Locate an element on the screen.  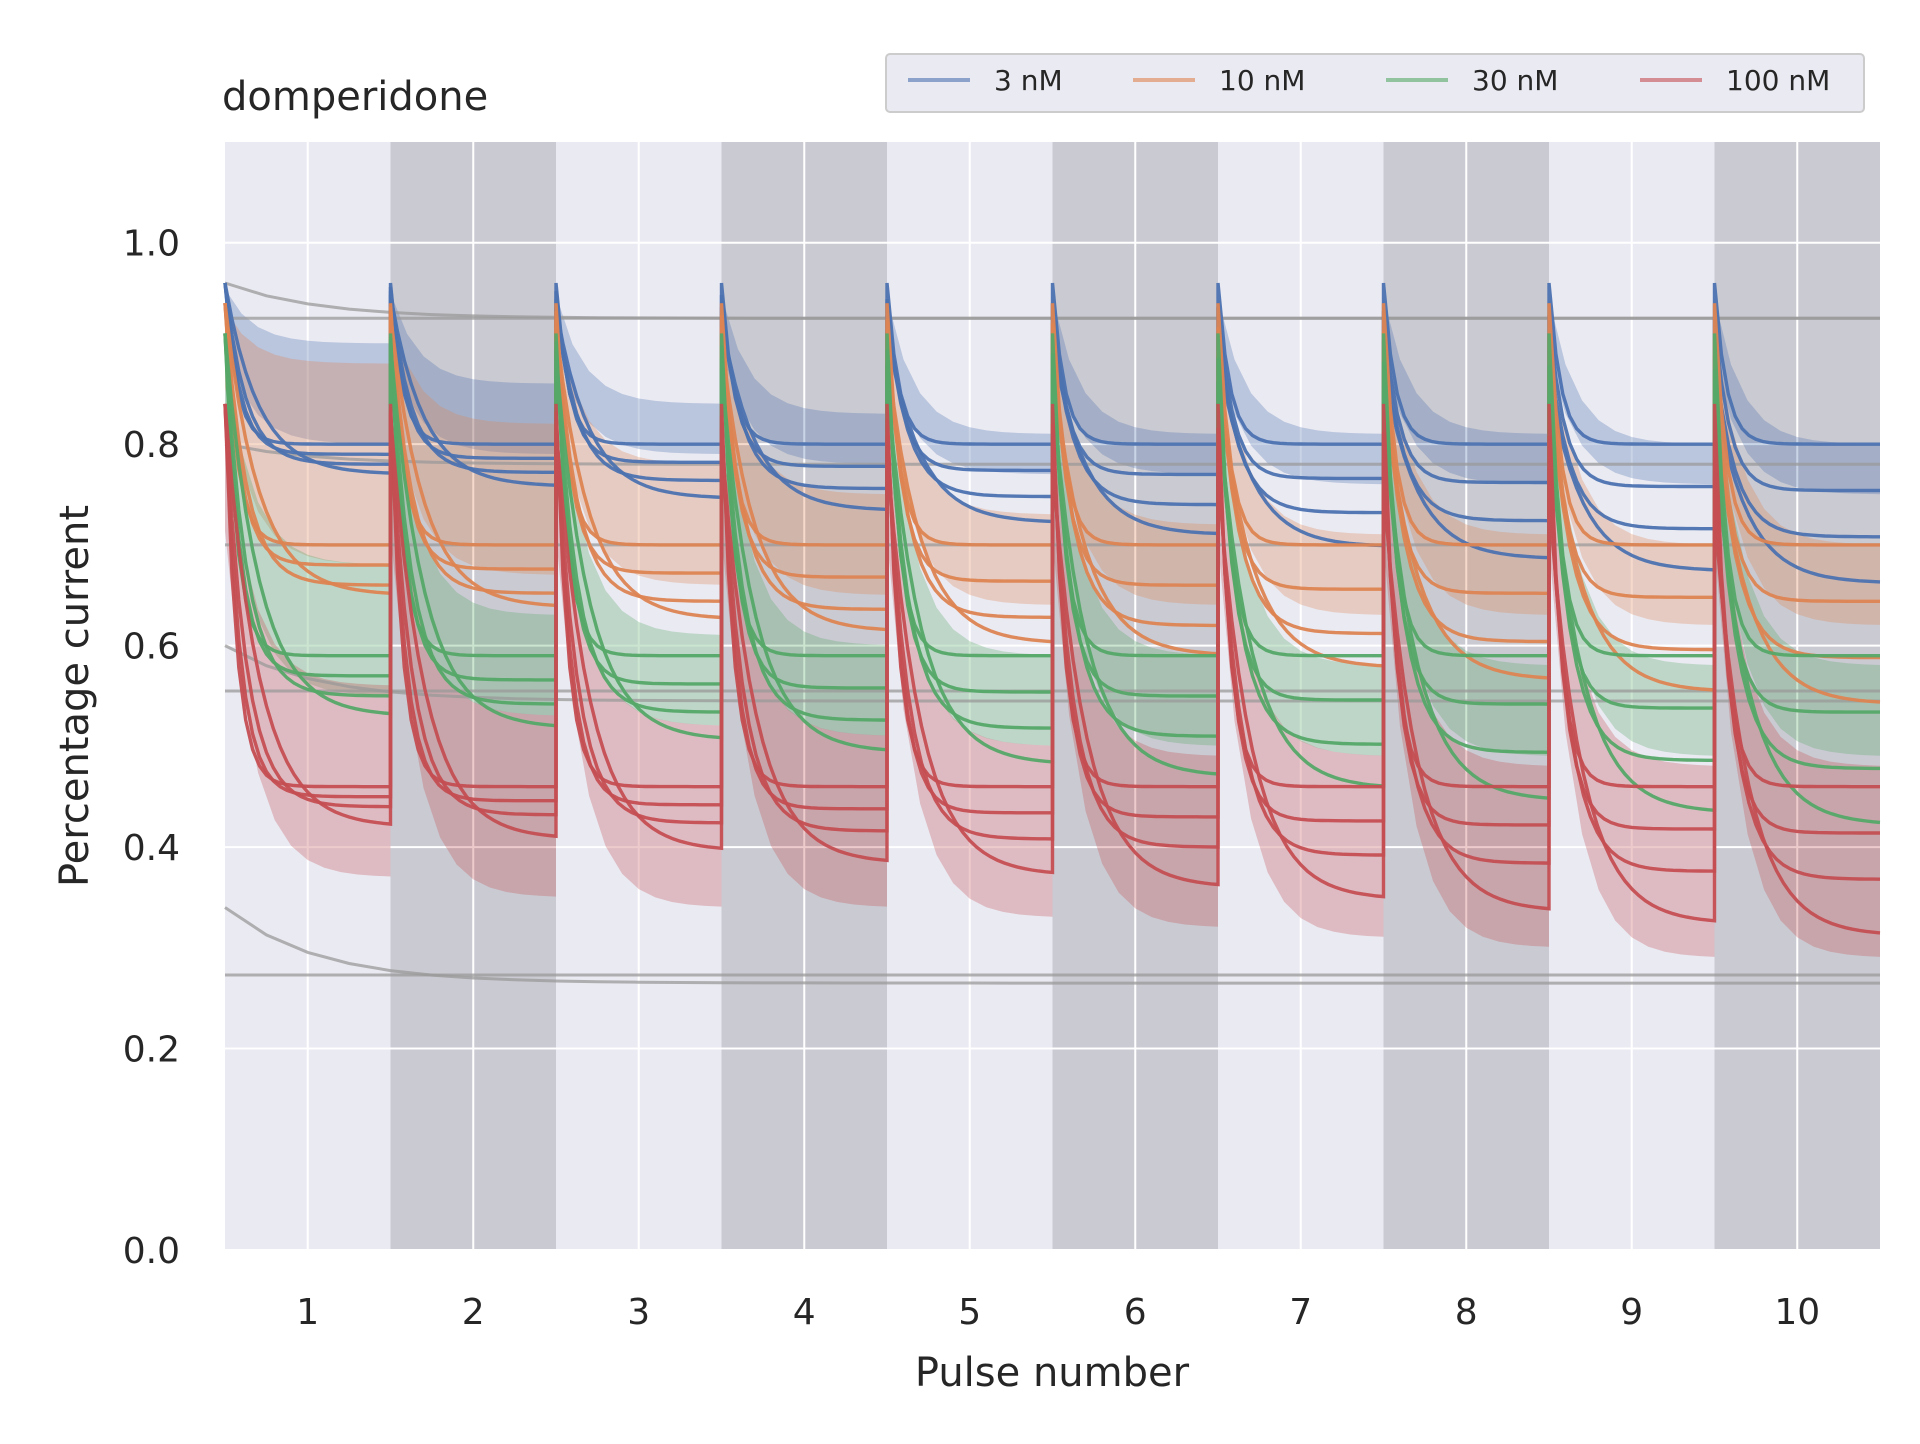
x-tick-label: 8 is located at coordinates (1466, 1312).